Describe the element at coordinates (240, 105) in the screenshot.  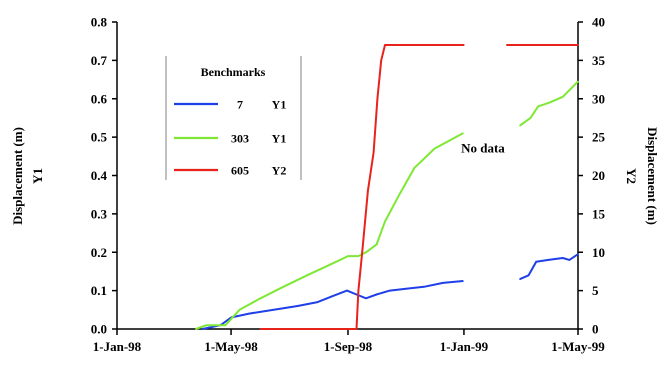
I see `legend-label-7: 7` at that location.